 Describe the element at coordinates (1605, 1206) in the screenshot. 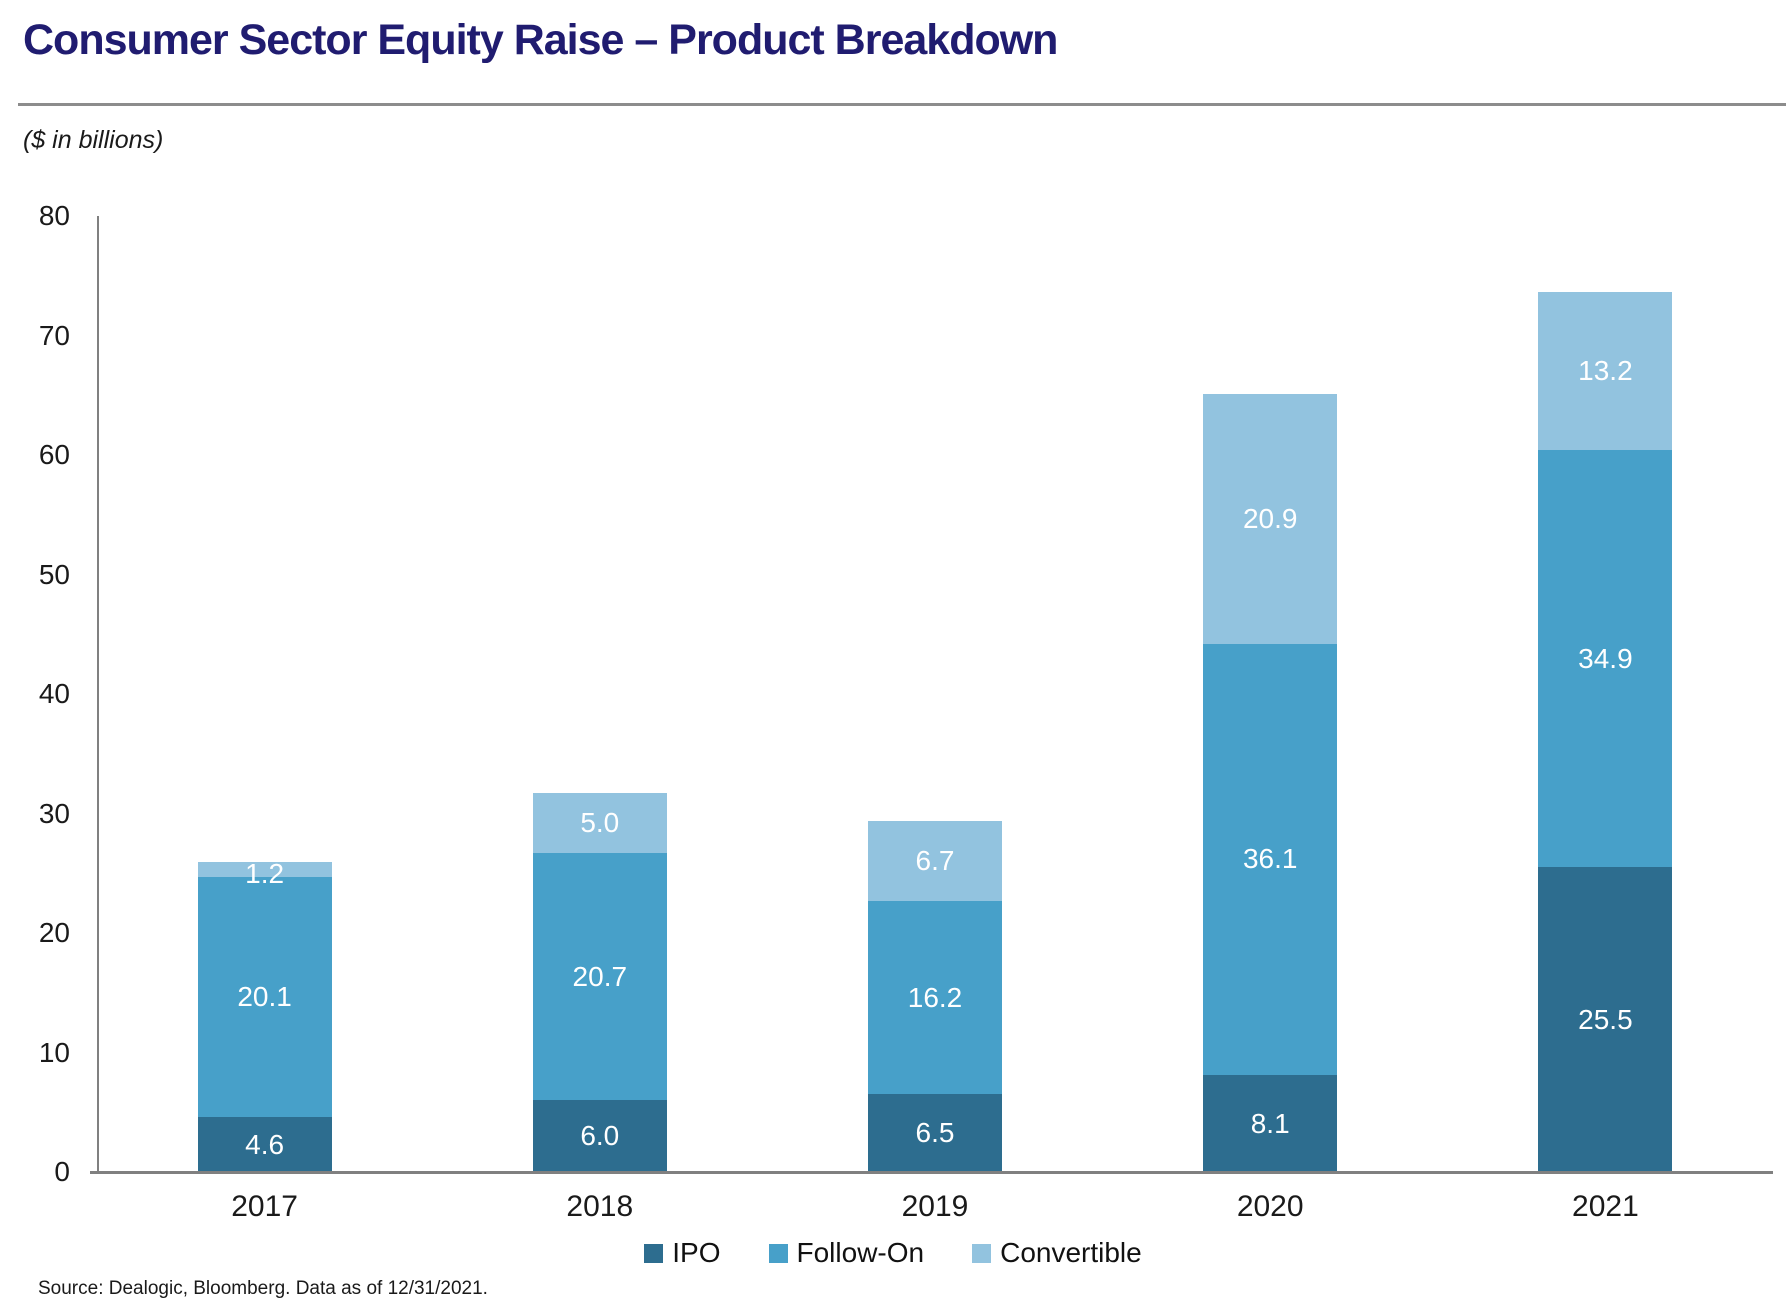

I see `x-tick-label-2021: 2021` at that location.